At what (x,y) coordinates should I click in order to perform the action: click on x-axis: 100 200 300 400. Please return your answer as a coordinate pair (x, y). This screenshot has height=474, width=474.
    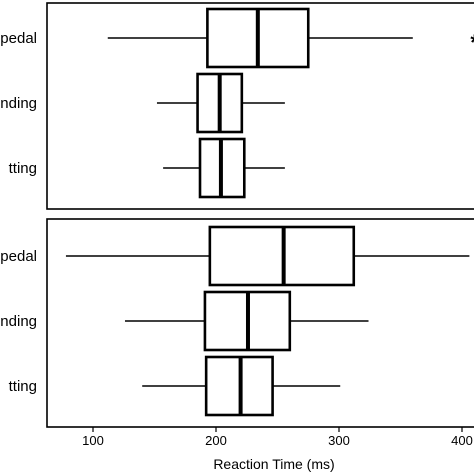
    Looking at the image, I should click on (277, 437).